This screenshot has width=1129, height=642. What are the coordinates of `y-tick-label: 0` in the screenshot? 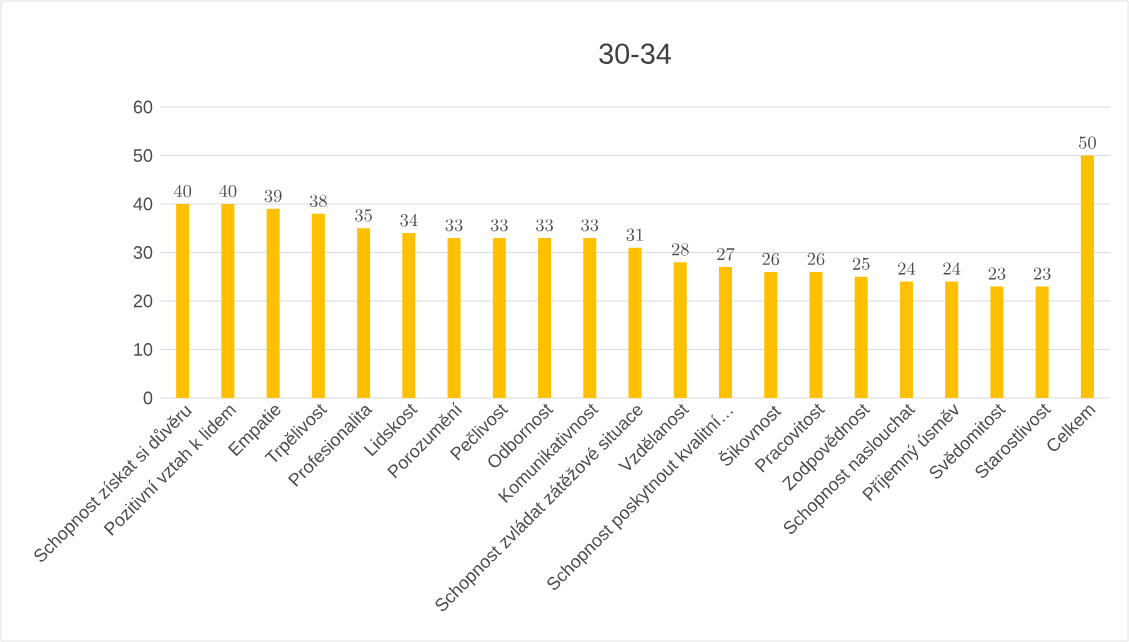 It's located at (148, 398).